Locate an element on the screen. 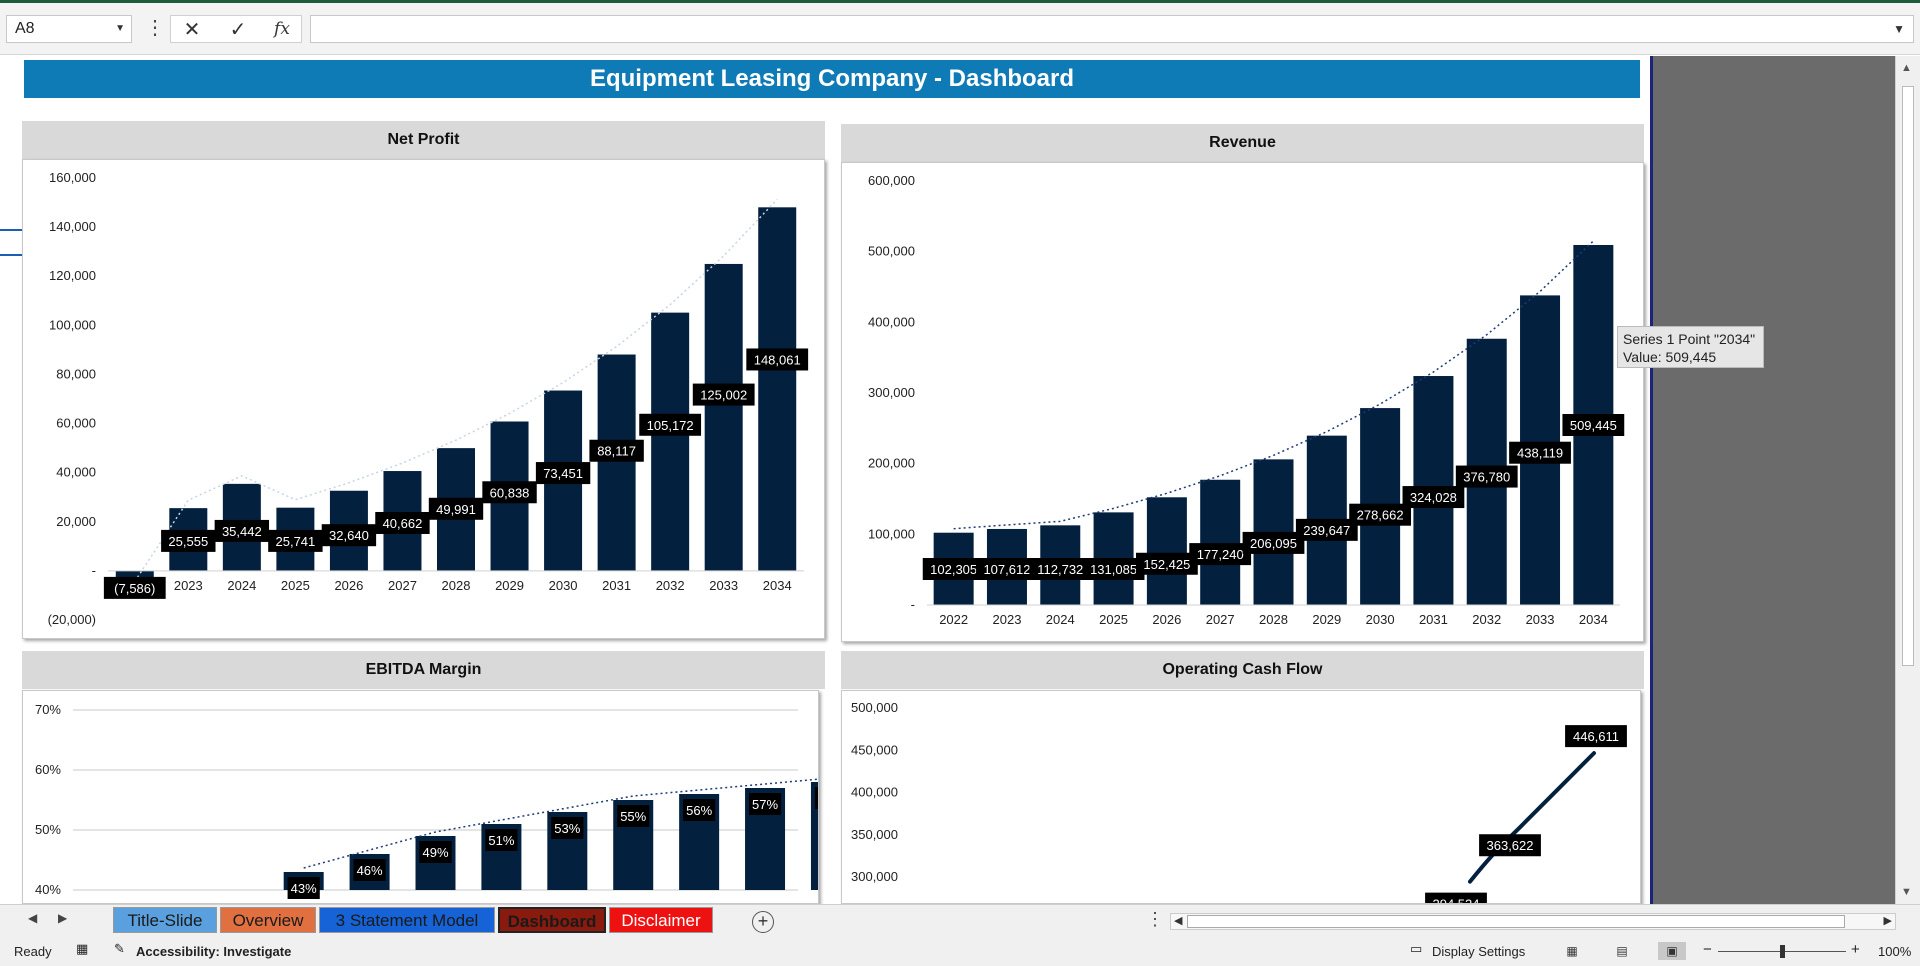  display-settings-icon: ▭ is located at coordinates (1416, 949).